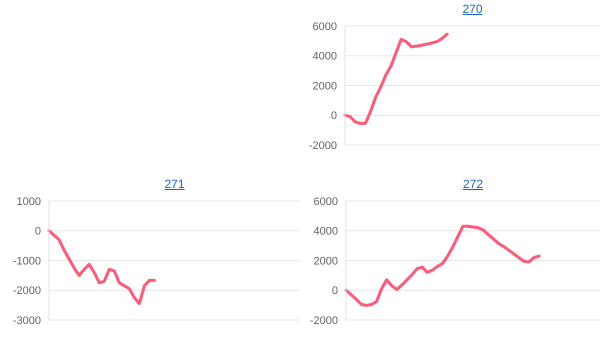 Image resolution: width=604 pixels, height=342 pixels. I want to click on y-tick-label: 1000, so click(28, 202).